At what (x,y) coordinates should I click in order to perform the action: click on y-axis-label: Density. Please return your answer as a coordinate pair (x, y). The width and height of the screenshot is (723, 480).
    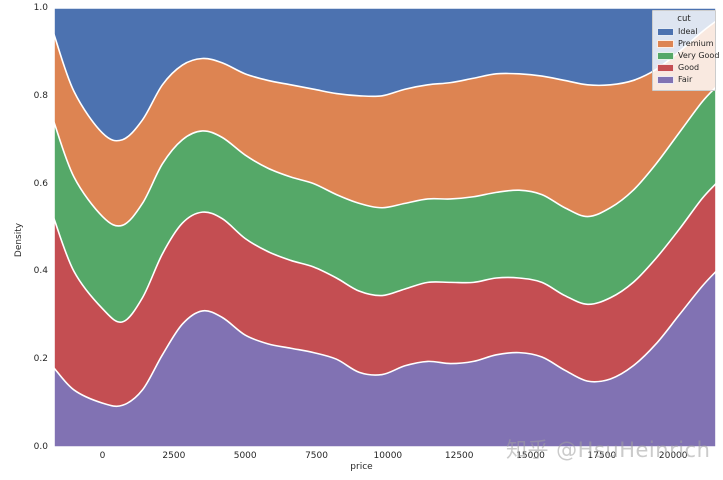
    Looking at the image, I should click on (19, 240).